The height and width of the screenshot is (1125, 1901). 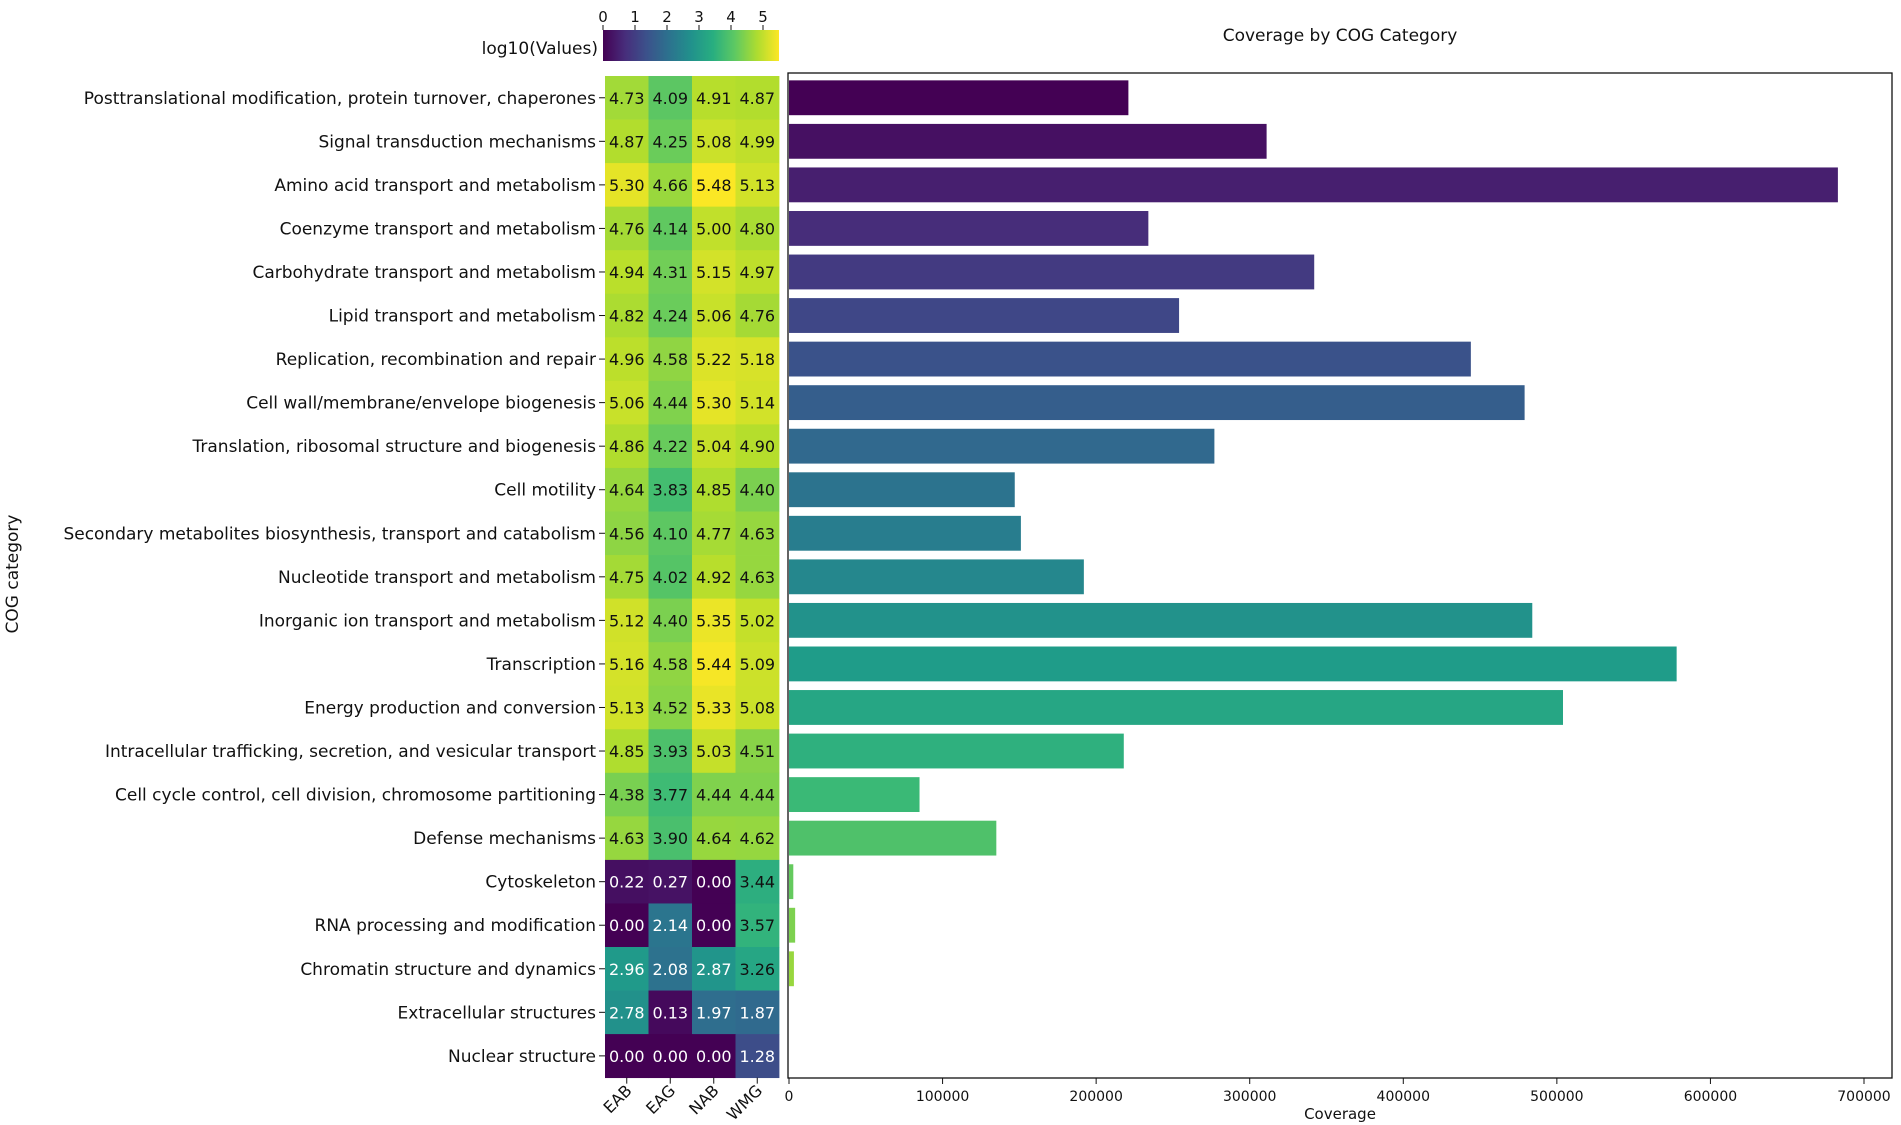 I want to click on heatmap-cell-amino-acid-transport-and-metabolism-nab, so click(x=714, y=185).